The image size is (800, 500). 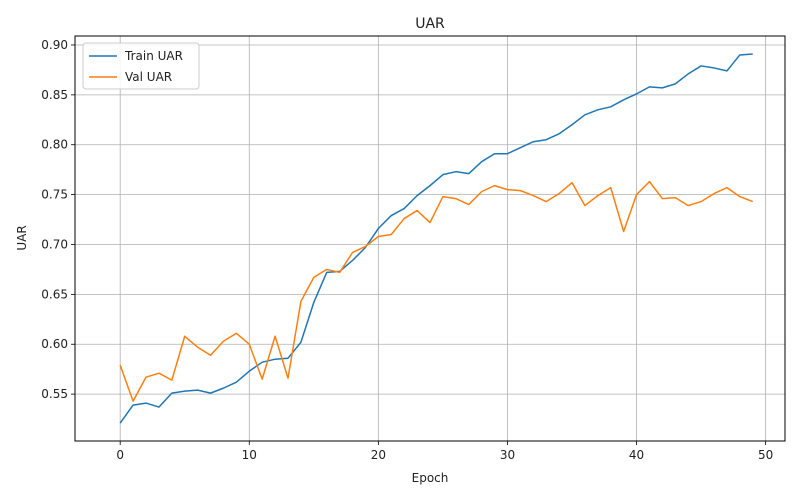 I want to click on y-tick-label: 0.70, so click(x=54, y=244).